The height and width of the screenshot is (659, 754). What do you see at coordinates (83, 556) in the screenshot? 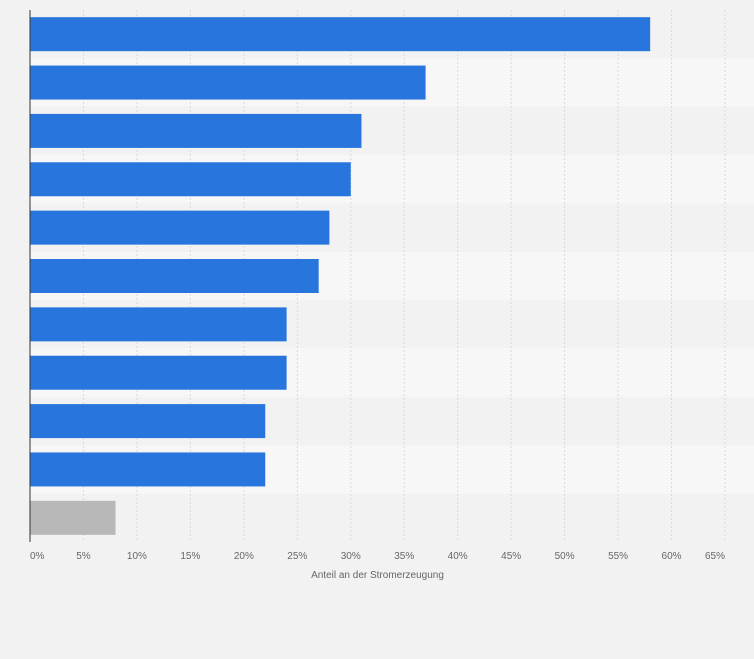
I see `x-tick-label: 5%` at bounding box center [83, 556].